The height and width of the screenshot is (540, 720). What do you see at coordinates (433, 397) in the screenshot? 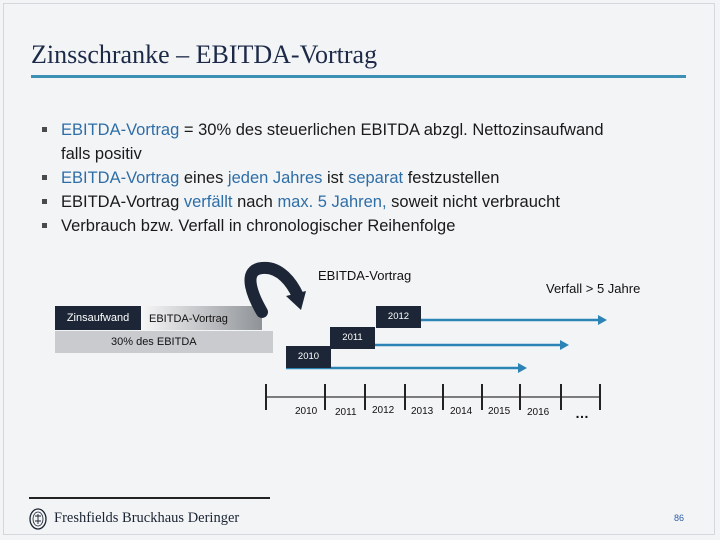
I see `timeline-ticks` at bounding box center [433, 397].